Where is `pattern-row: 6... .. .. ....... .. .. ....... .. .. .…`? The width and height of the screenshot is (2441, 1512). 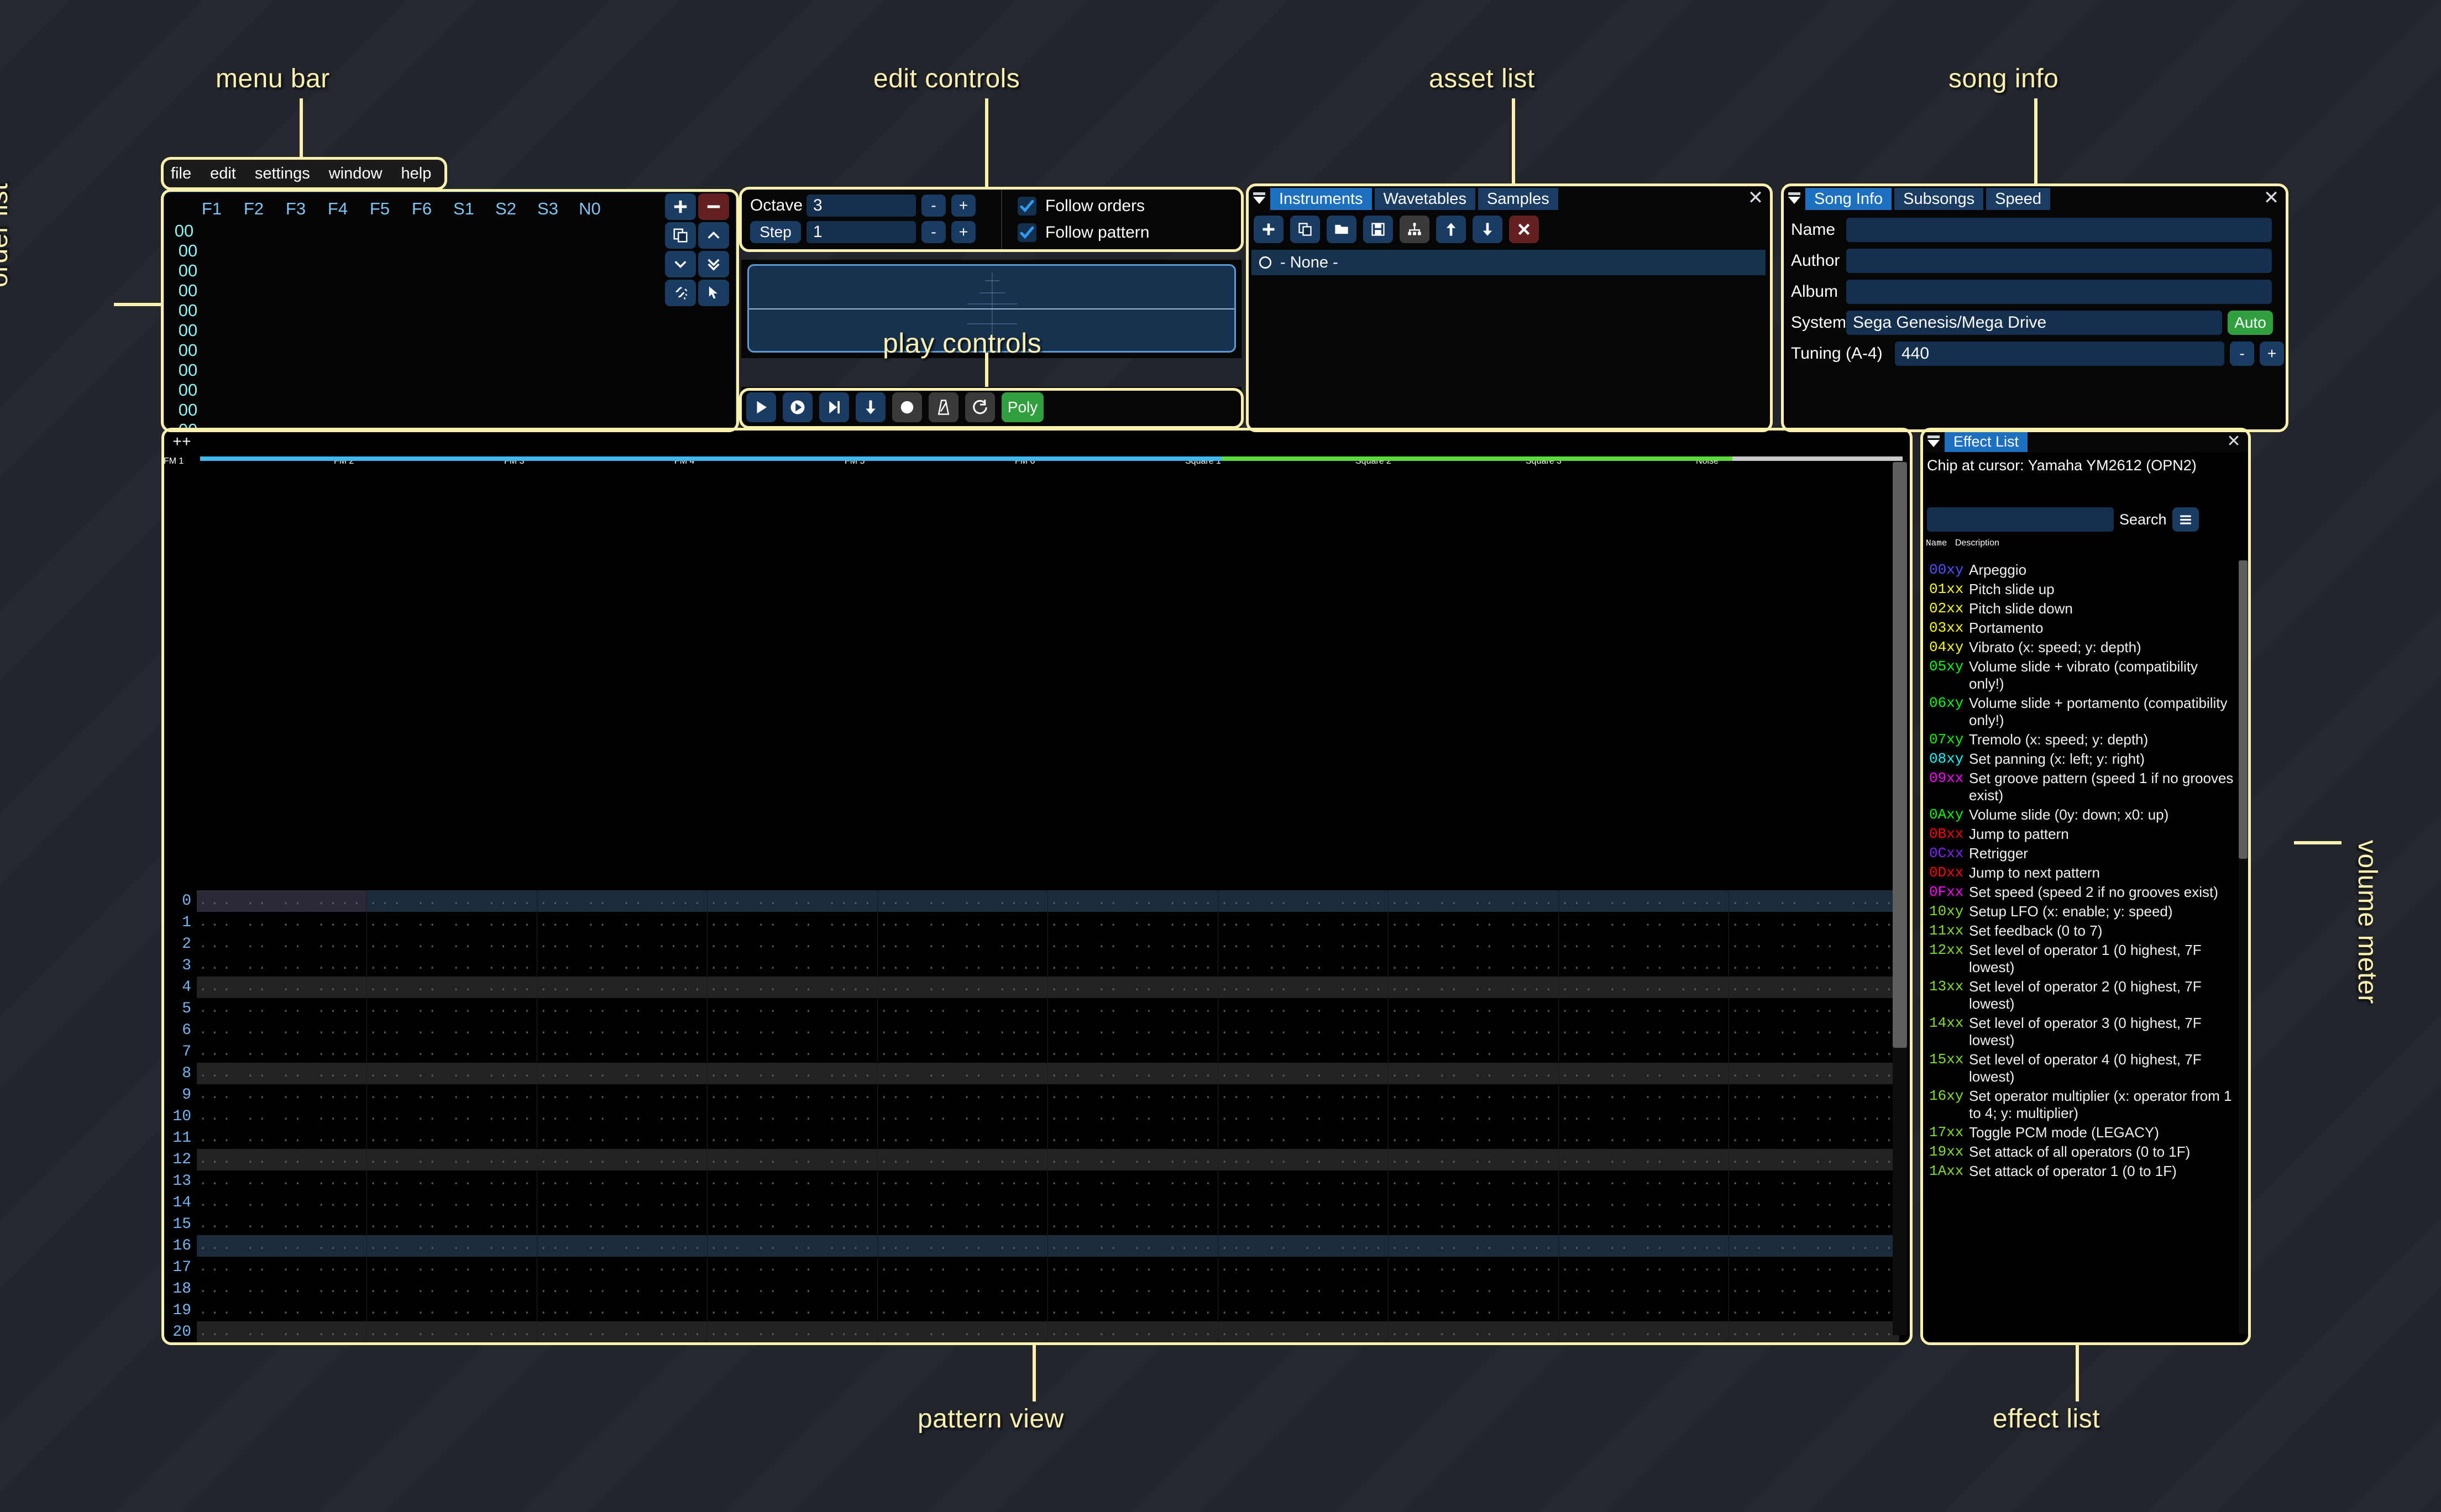 pattern-row: 6... .. .. ....... .. .. ....... .. .. .… is located at coordinates (1037, 1031).